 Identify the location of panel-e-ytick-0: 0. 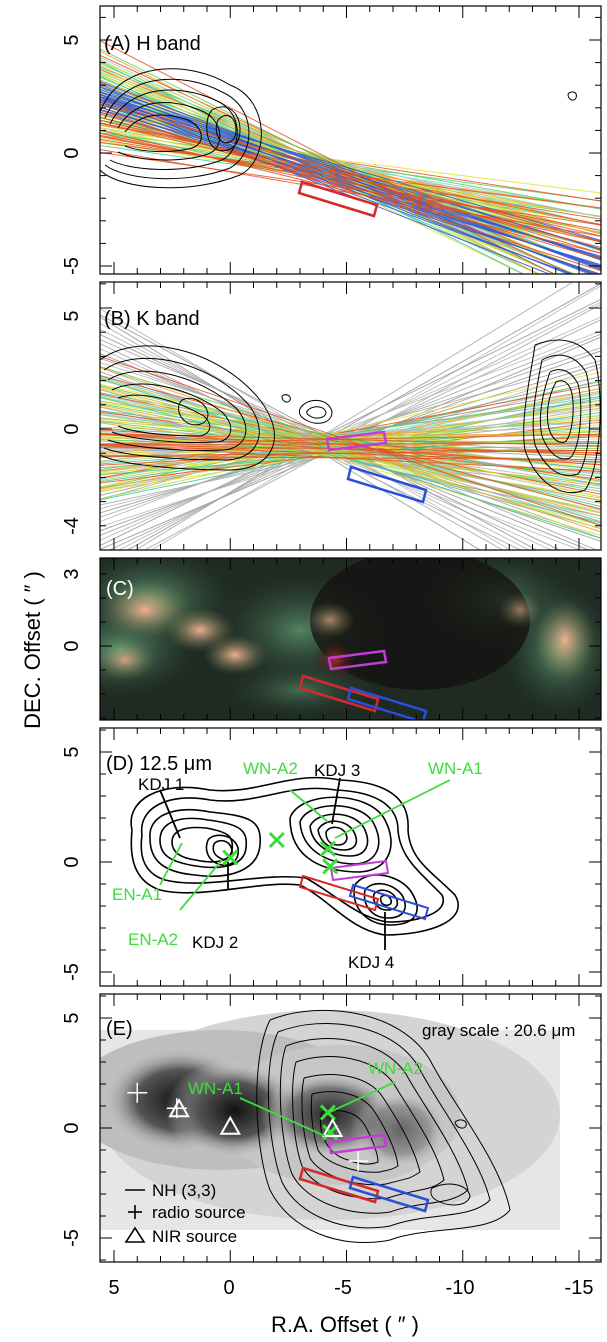
(72, 1127).